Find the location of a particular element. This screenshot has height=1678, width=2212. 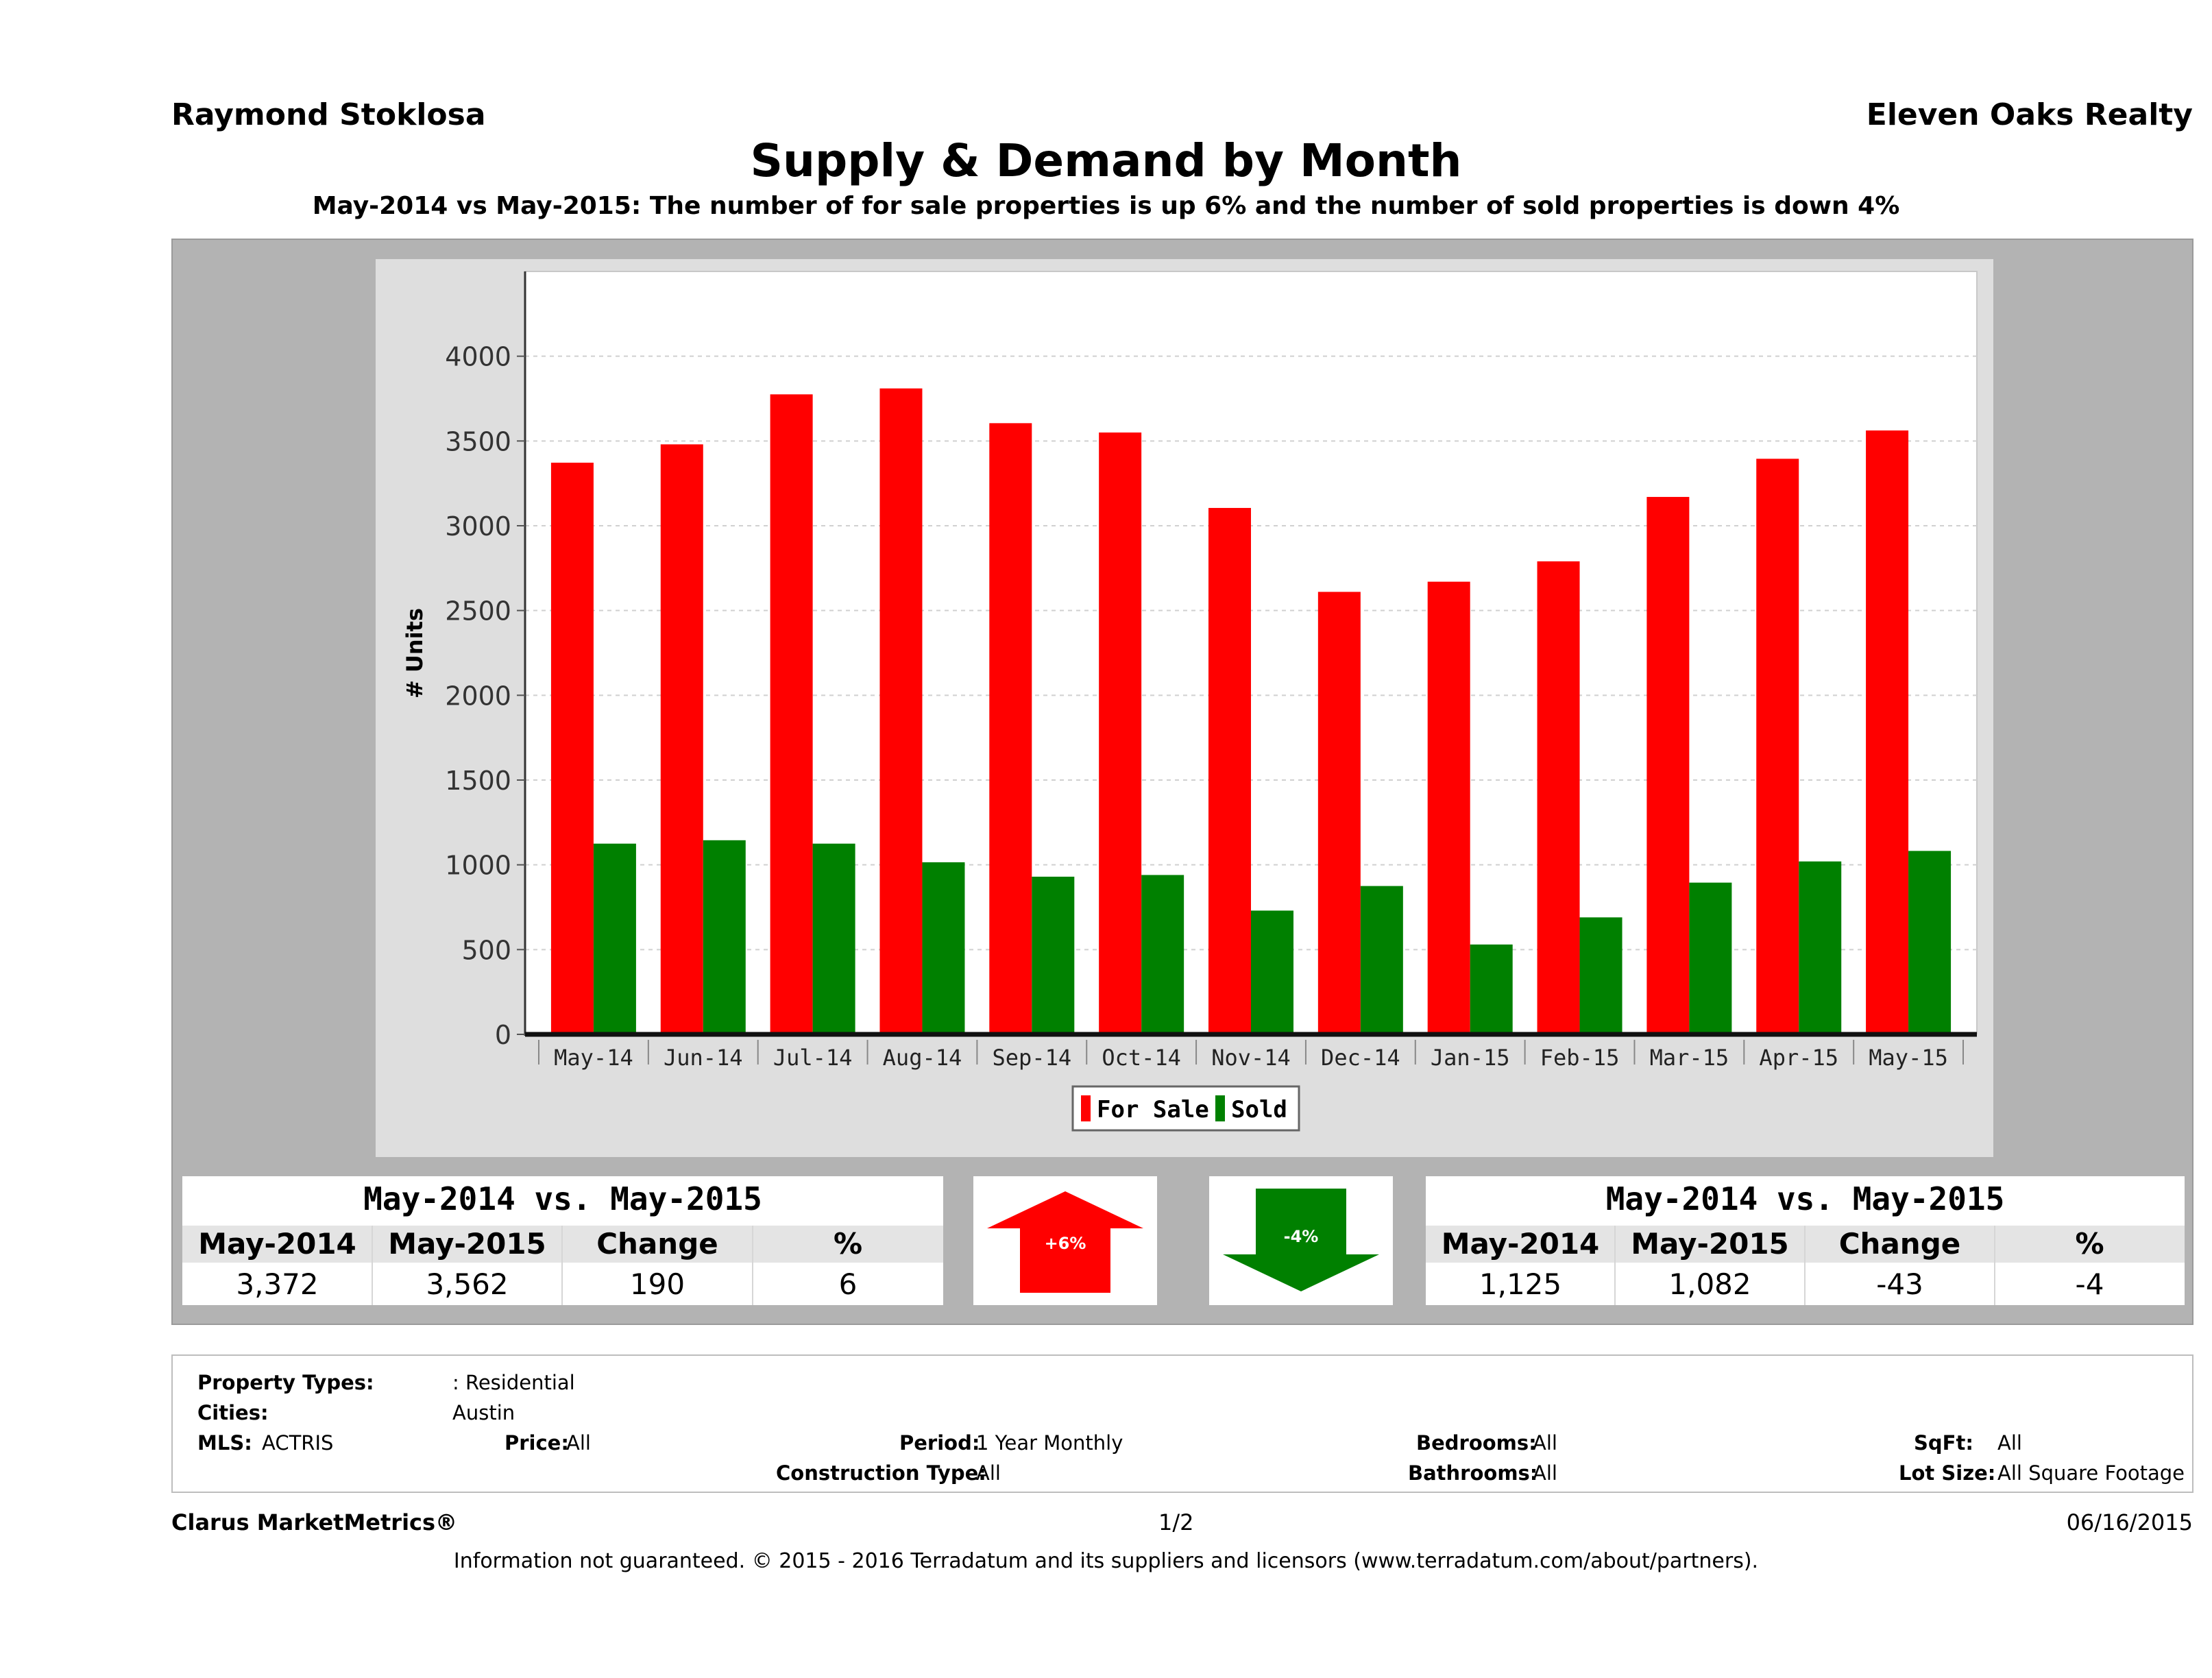

legend: For Sale Sold is located at coordinates (1185, 1108).